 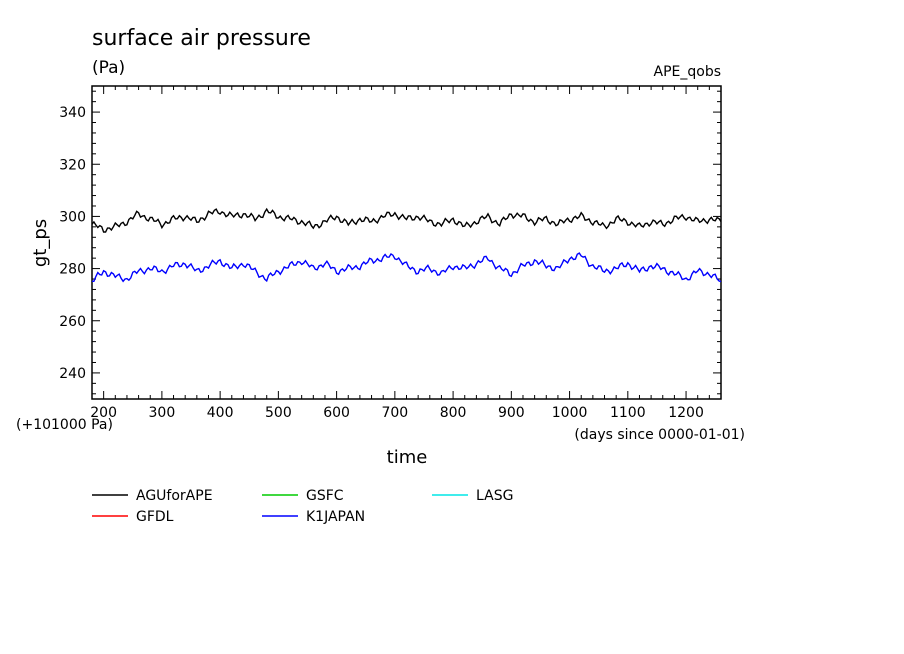 What do you see at coordinates (659, 435) in the screenshot?
I see `x-units-label: (days since 0000-01-01)` at bounding box center [659, 435].